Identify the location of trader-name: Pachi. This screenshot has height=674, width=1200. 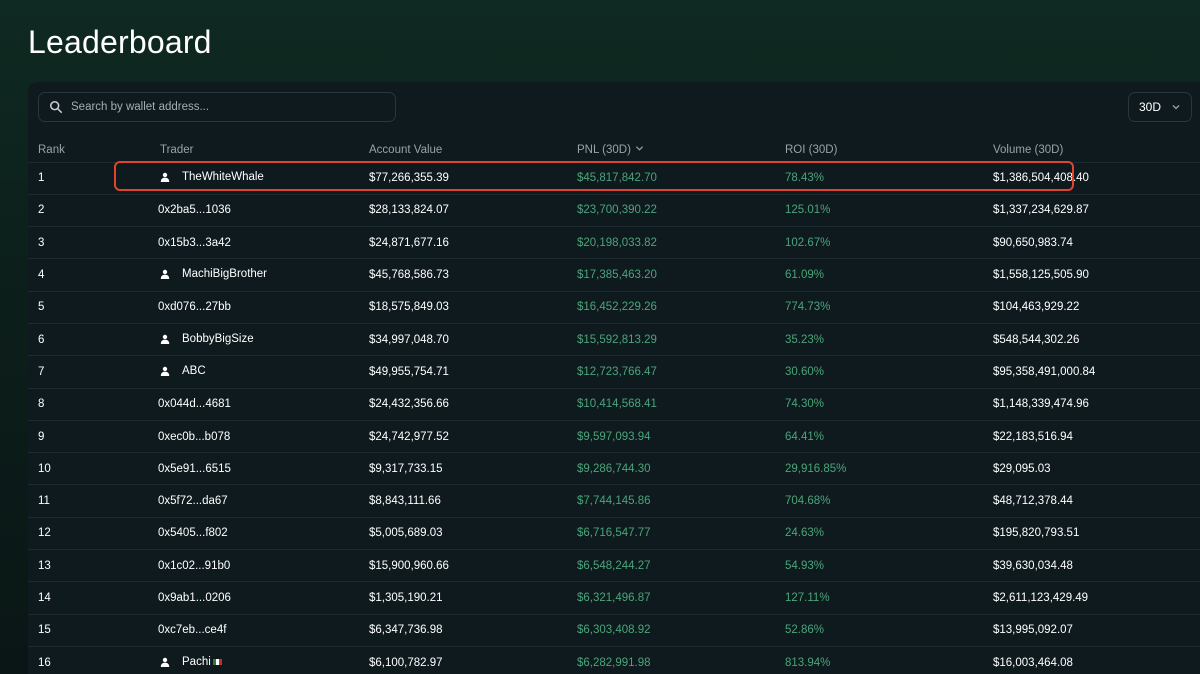
(196, 661).